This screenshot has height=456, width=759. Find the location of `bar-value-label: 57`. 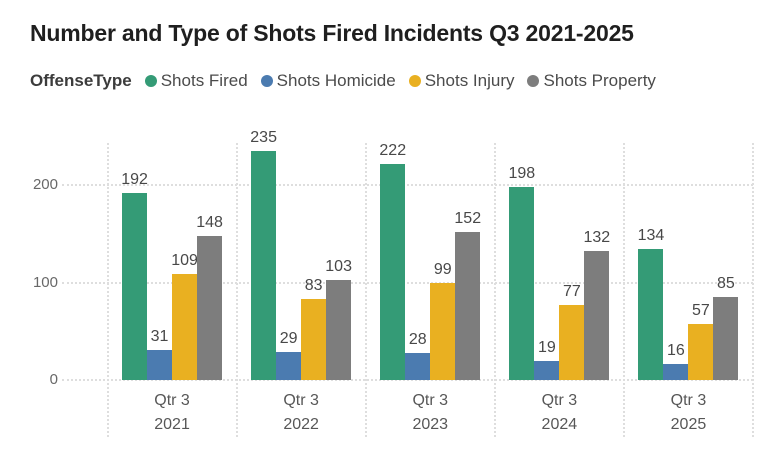

bar-value-label: 57 is located at coordinates (701, 311).